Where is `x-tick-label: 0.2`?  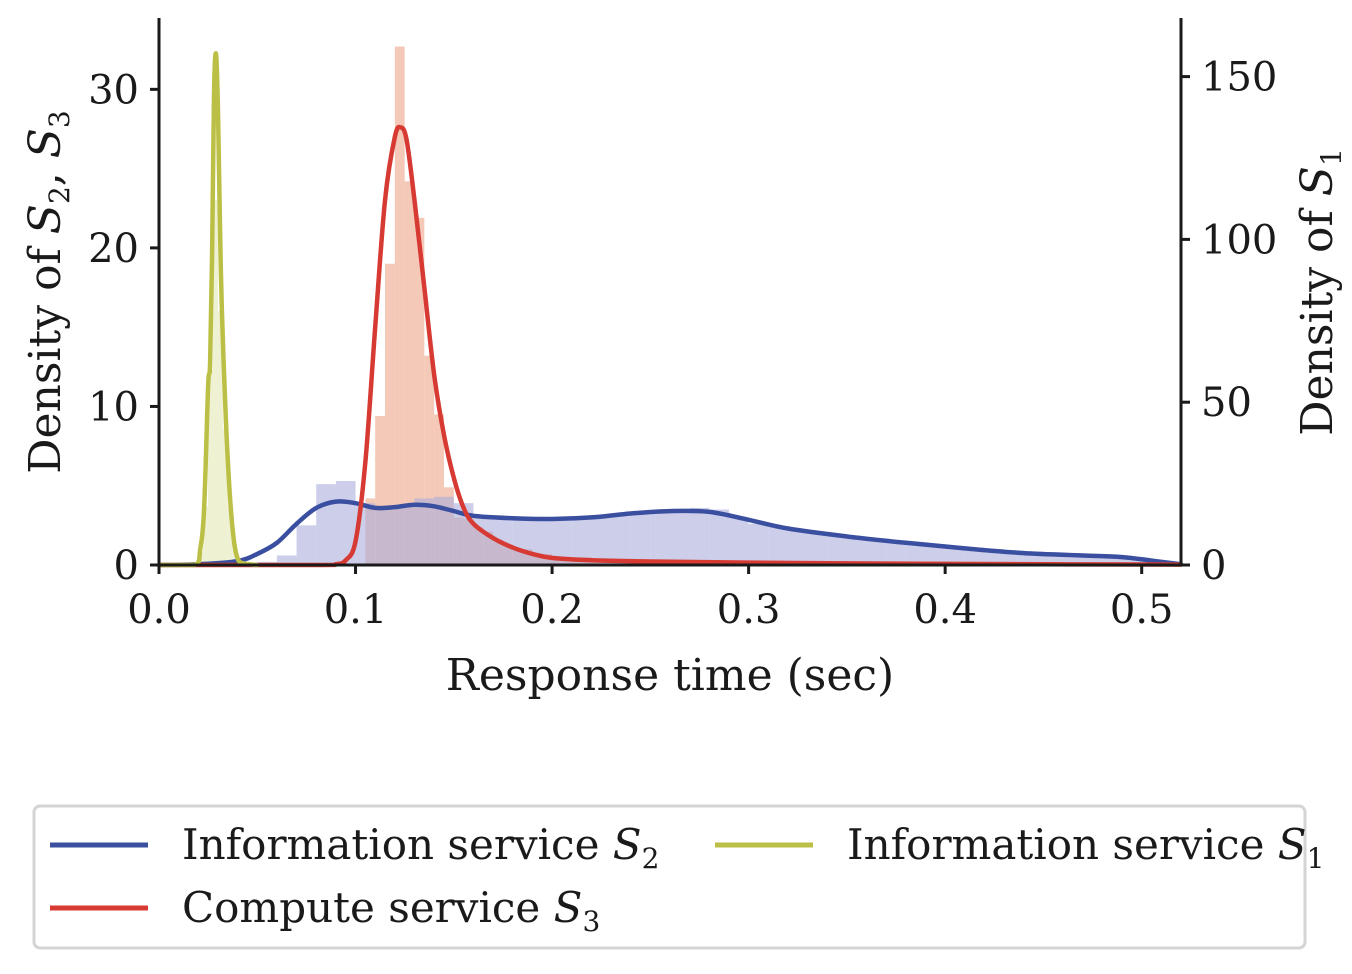 x-tick-label: 0.2 is located at coordinates (552, 610).